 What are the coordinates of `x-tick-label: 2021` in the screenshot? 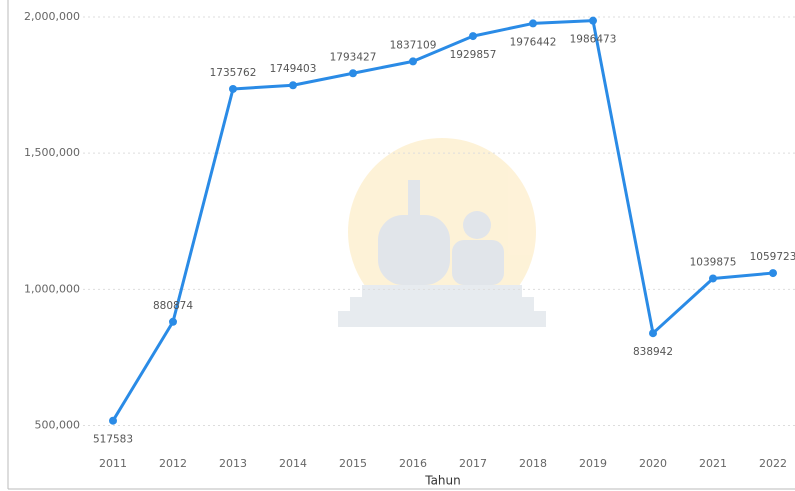 It's located at (713, 463).